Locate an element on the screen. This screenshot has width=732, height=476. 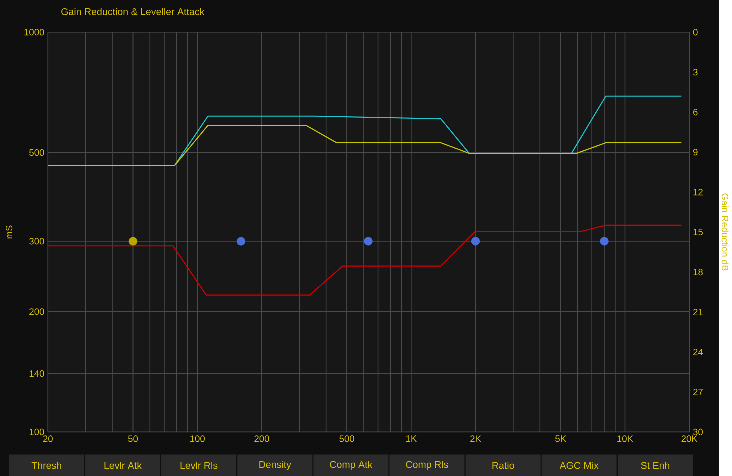
text: AGC Mix is located at coordinates (579, 465).